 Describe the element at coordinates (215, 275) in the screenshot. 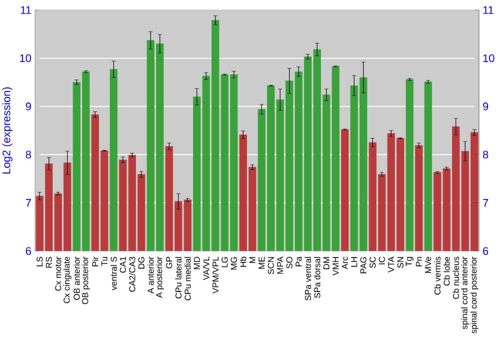

I see `x-tick-label: VPM/VPL` at that location.